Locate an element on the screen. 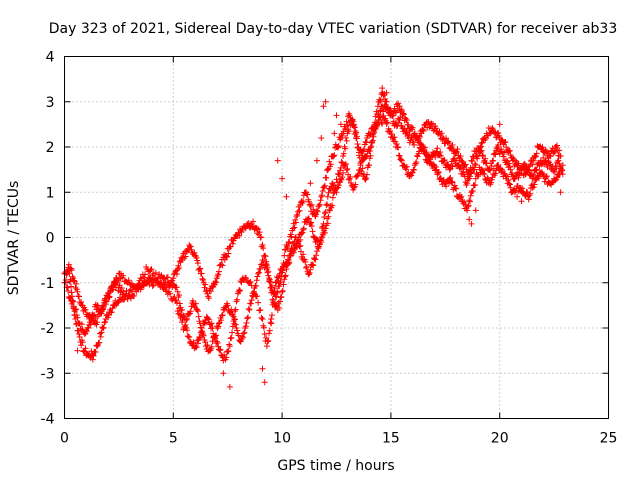 The width and height of the screenshot is (640, 480). y-tick-label: 1 is located at coordinates (50, 193).